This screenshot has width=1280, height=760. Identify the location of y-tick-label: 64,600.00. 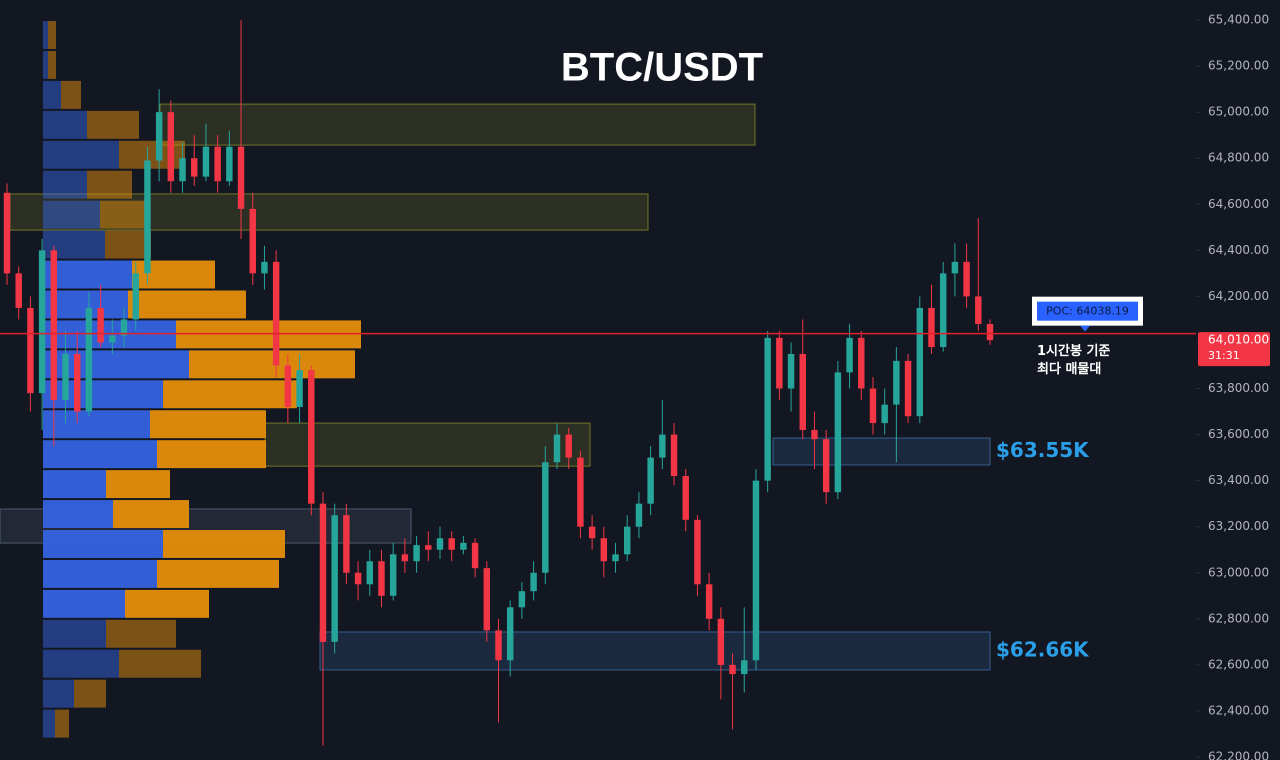
(1238, 204).